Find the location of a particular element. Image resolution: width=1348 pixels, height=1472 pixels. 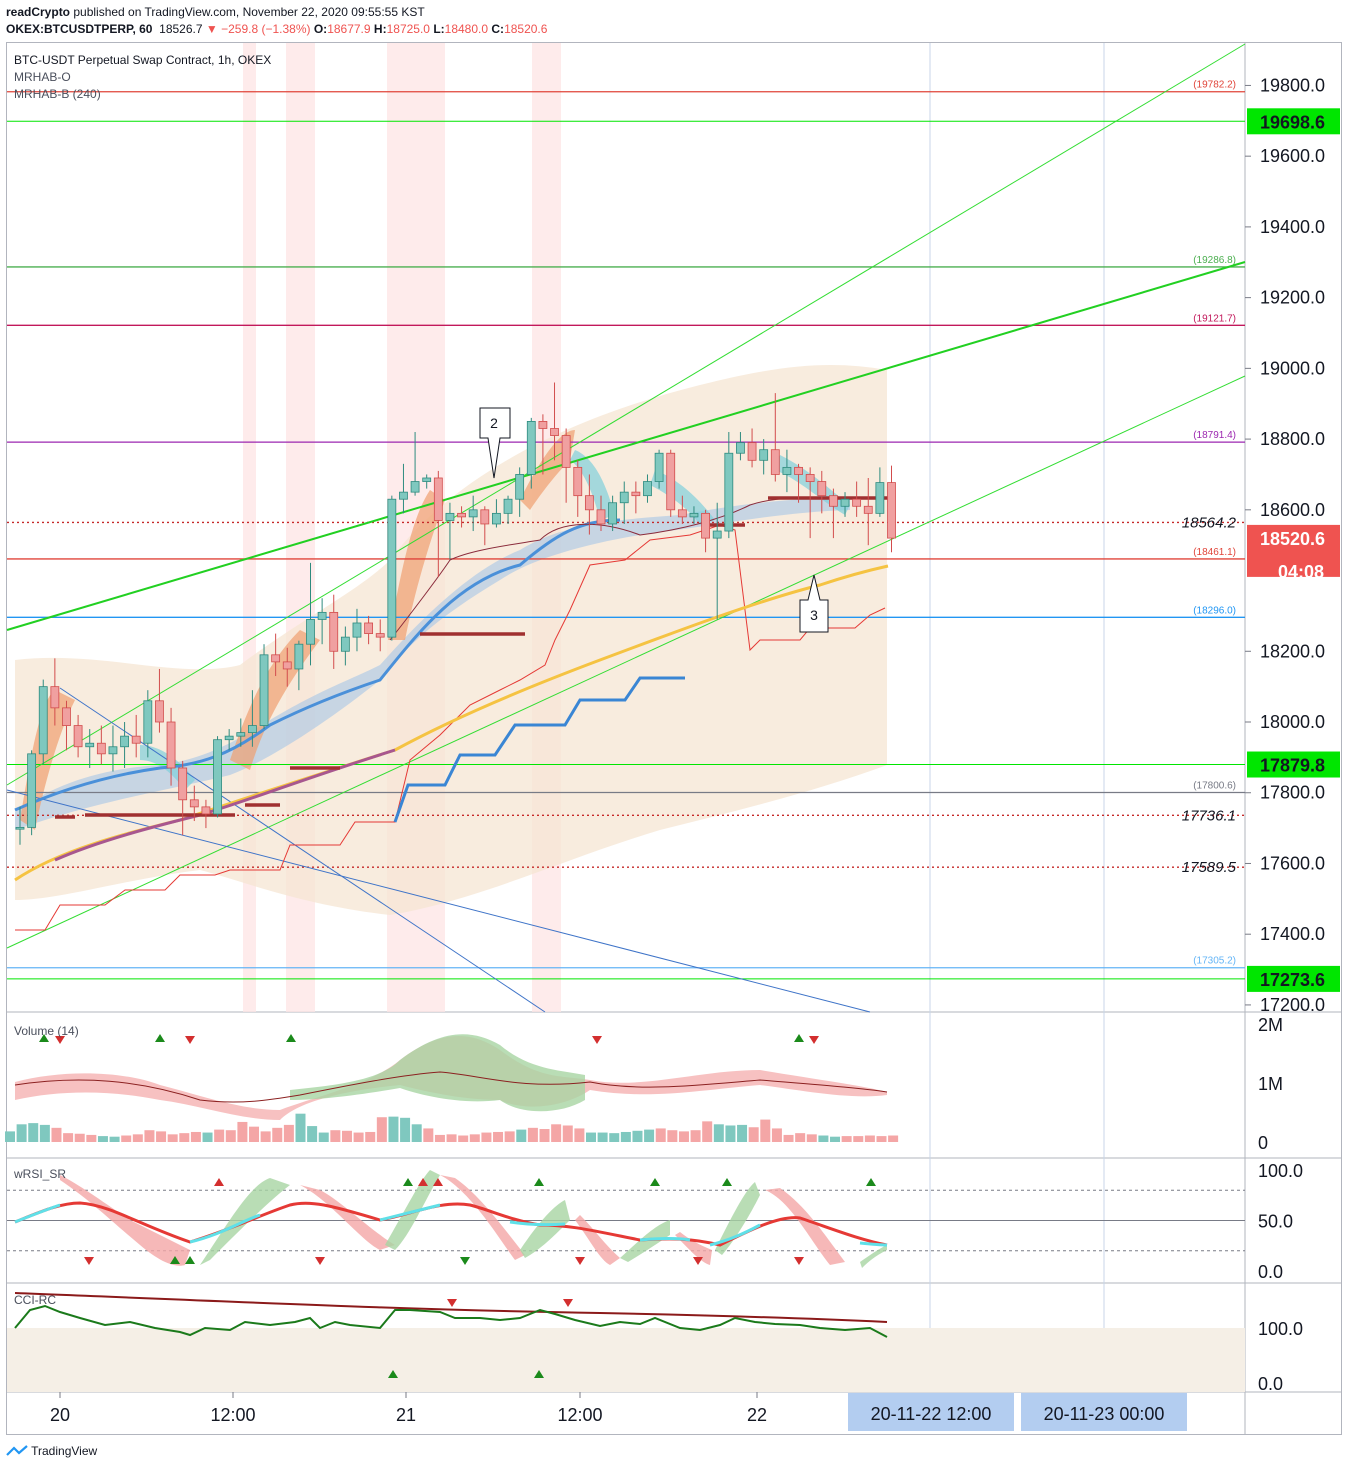

wrsi-axis-label: 0.0 is located at coordinates (1270, 1272).